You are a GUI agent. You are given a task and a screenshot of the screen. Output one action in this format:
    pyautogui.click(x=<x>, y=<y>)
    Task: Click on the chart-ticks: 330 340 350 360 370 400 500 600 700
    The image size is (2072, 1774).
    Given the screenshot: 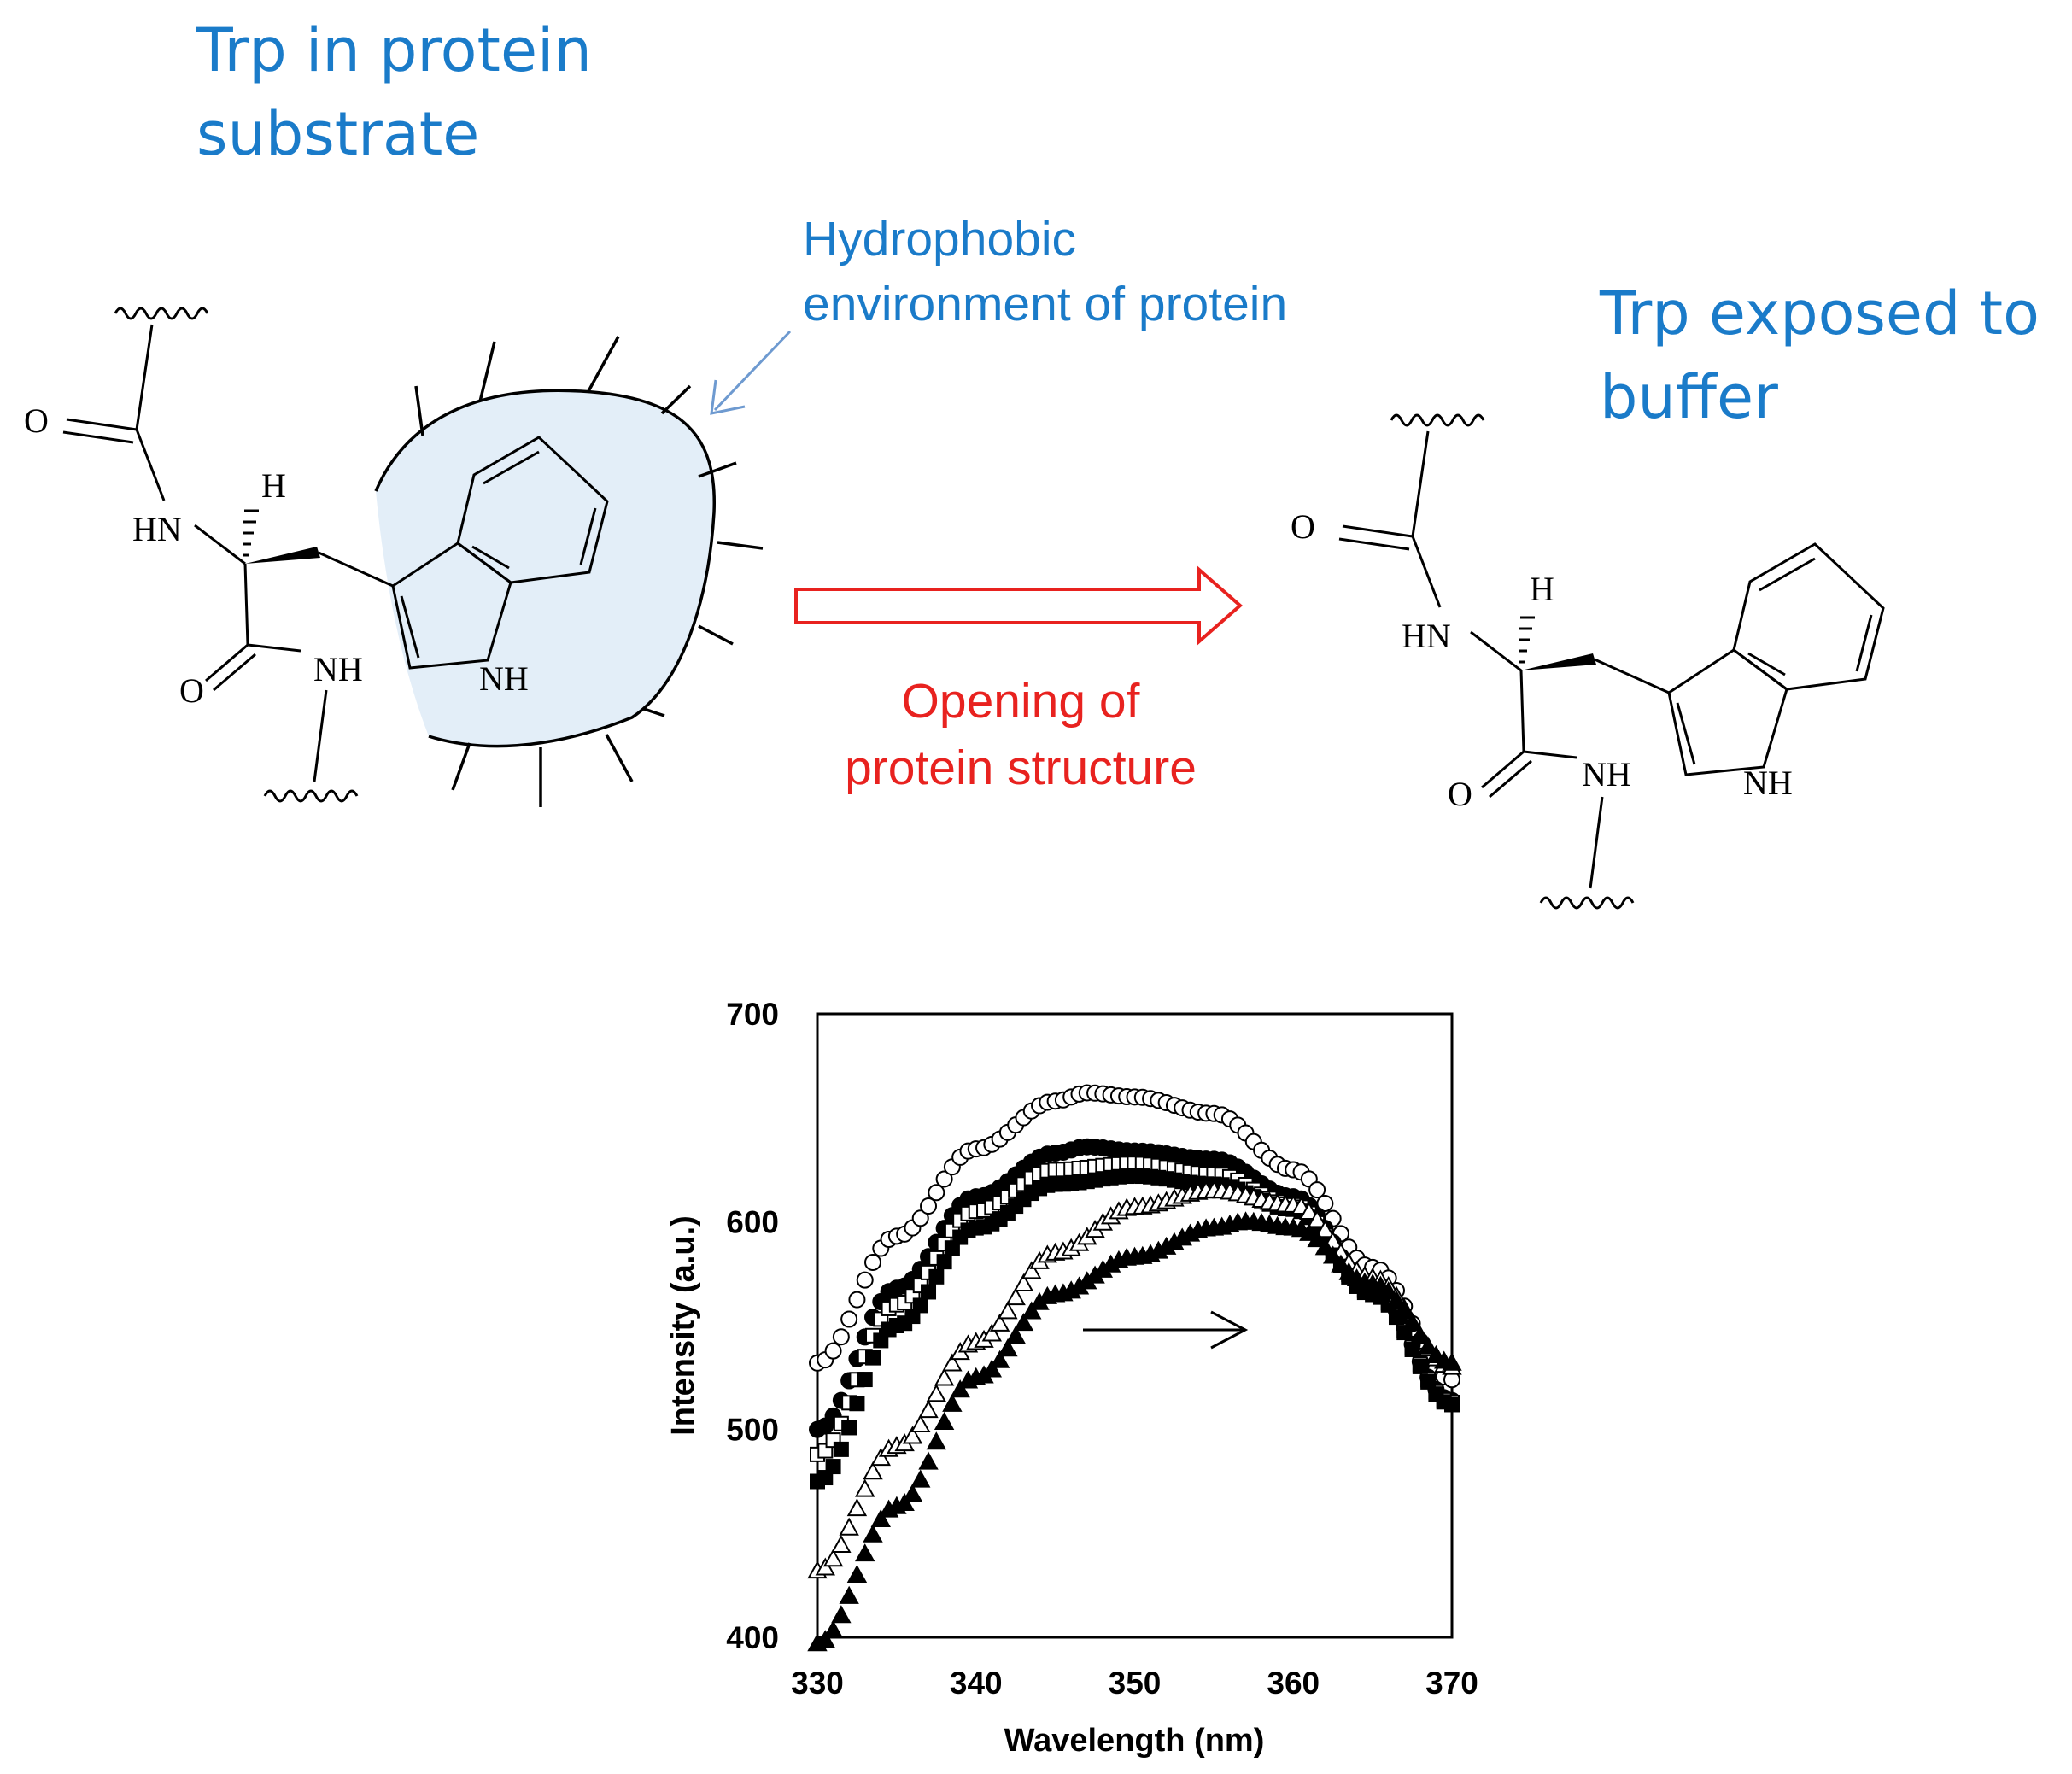 What is the action you would take?
    pyautogui.click(x=1102, y=1349)
    